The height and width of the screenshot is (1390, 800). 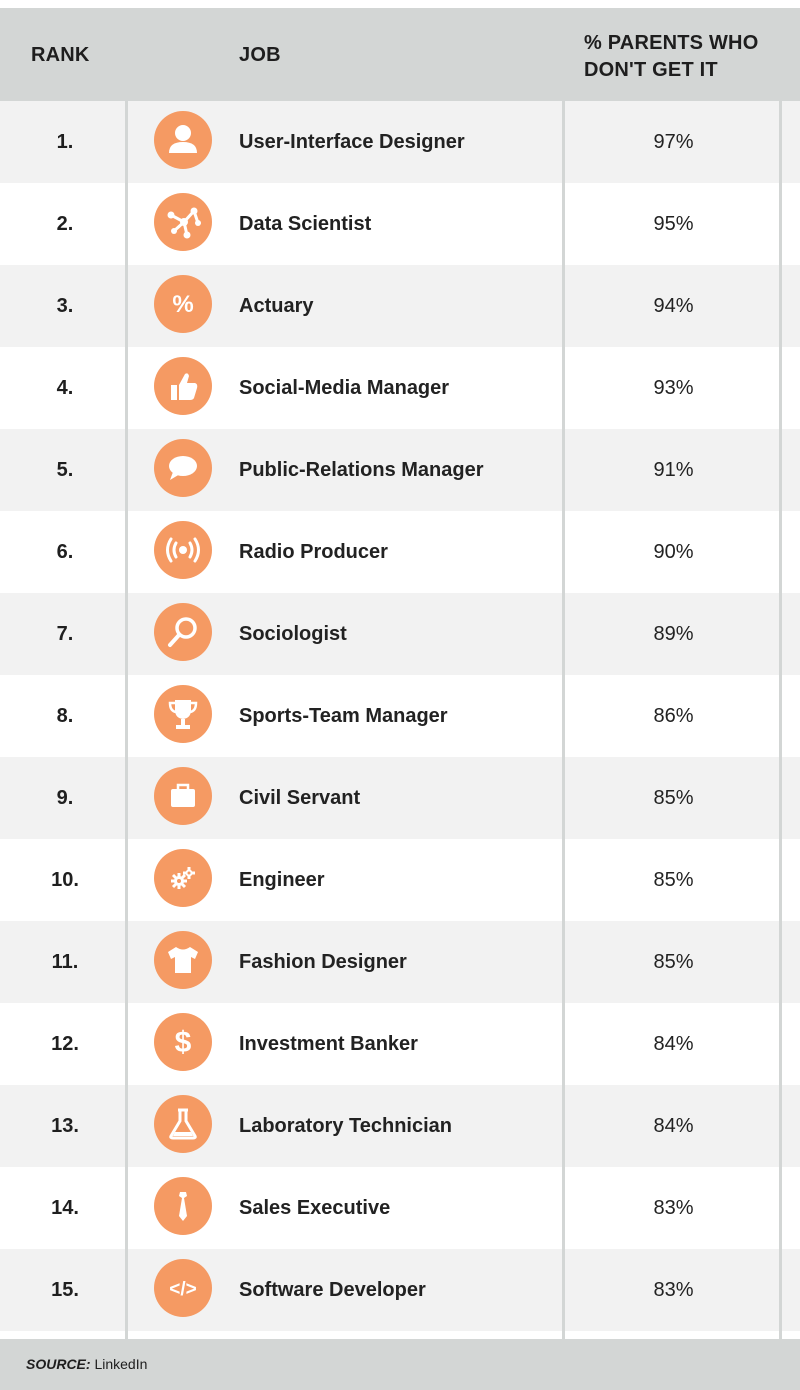 I want to click on percent-cell: 94%, so click(x=673, y=306).